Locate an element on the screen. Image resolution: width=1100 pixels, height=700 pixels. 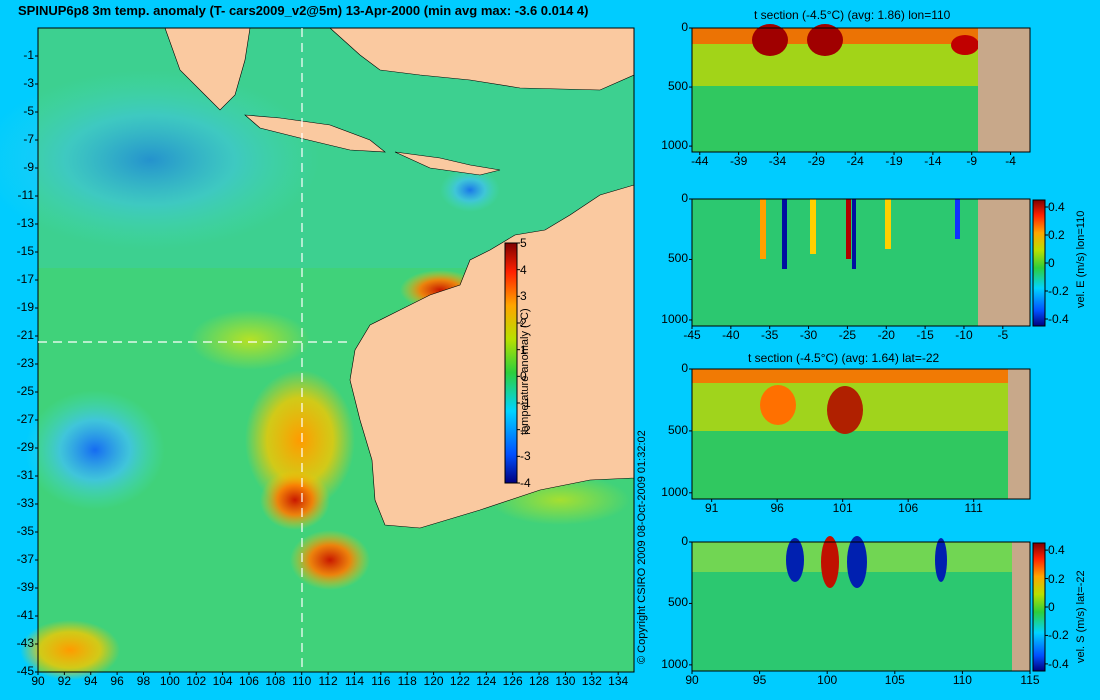
x-tick-label: 122 is located at coordinates (459, 681).